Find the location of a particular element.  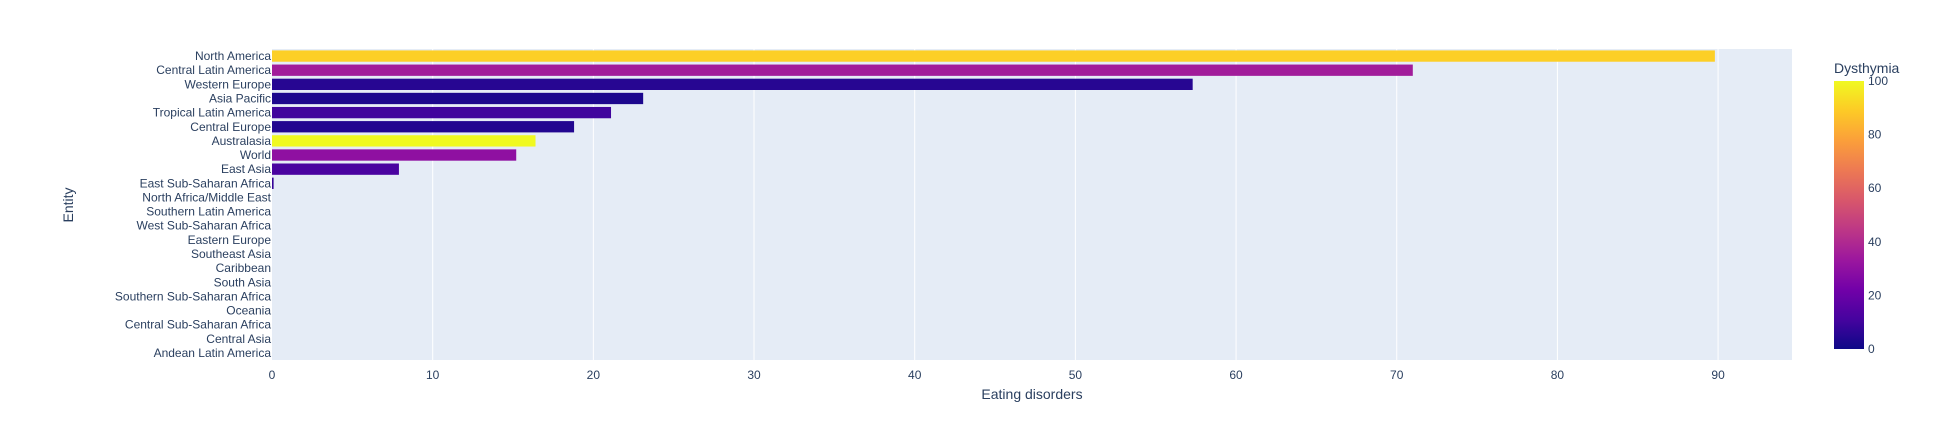

y-tick-label: West Sub-Saharan Africa is located at coordinates (203, 226).